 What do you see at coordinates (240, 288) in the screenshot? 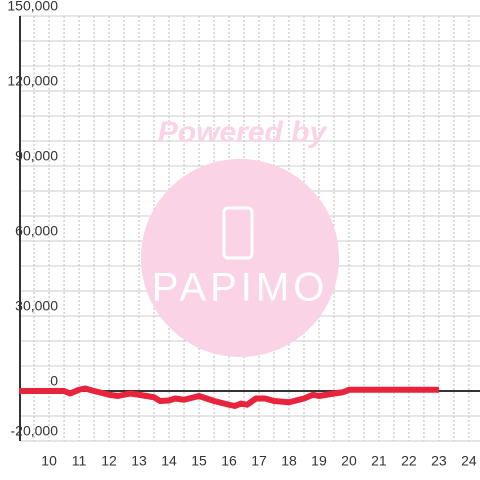
I see `watermark-logo: PAPIMO` at bounding box center [240, 288].